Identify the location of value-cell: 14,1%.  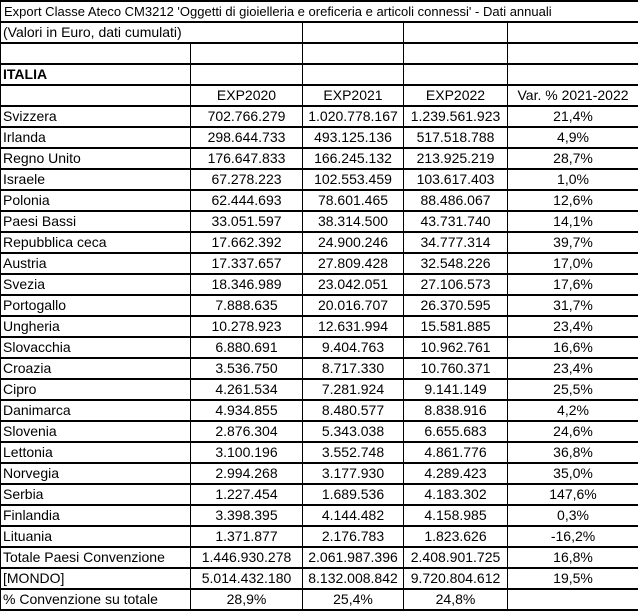
(572, 221).